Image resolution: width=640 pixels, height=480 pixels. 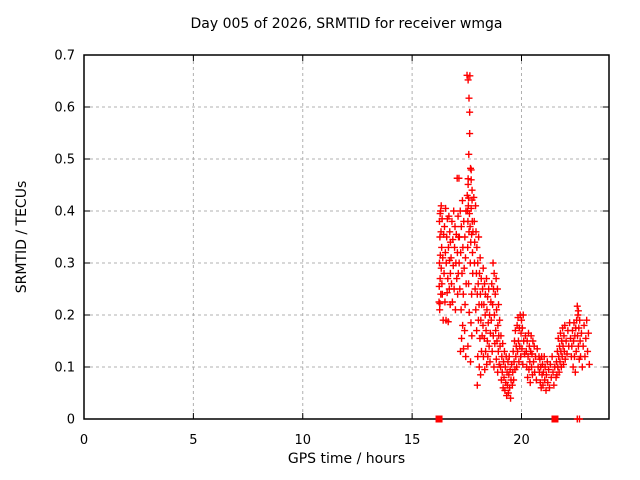 What do you see at coordinates (439, 419) in the screenshot?
I see `data-point-square` at bounding box center [439, 419].